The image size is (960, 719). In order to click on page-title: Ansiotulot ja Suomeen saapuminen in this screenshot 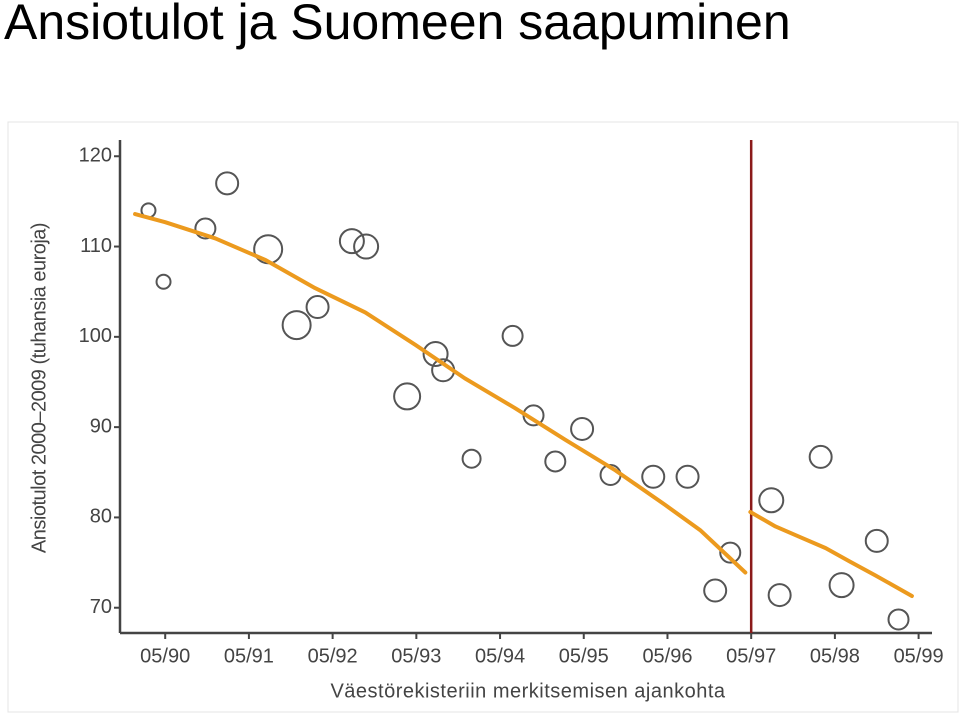, I will do `click(397, 25)`.